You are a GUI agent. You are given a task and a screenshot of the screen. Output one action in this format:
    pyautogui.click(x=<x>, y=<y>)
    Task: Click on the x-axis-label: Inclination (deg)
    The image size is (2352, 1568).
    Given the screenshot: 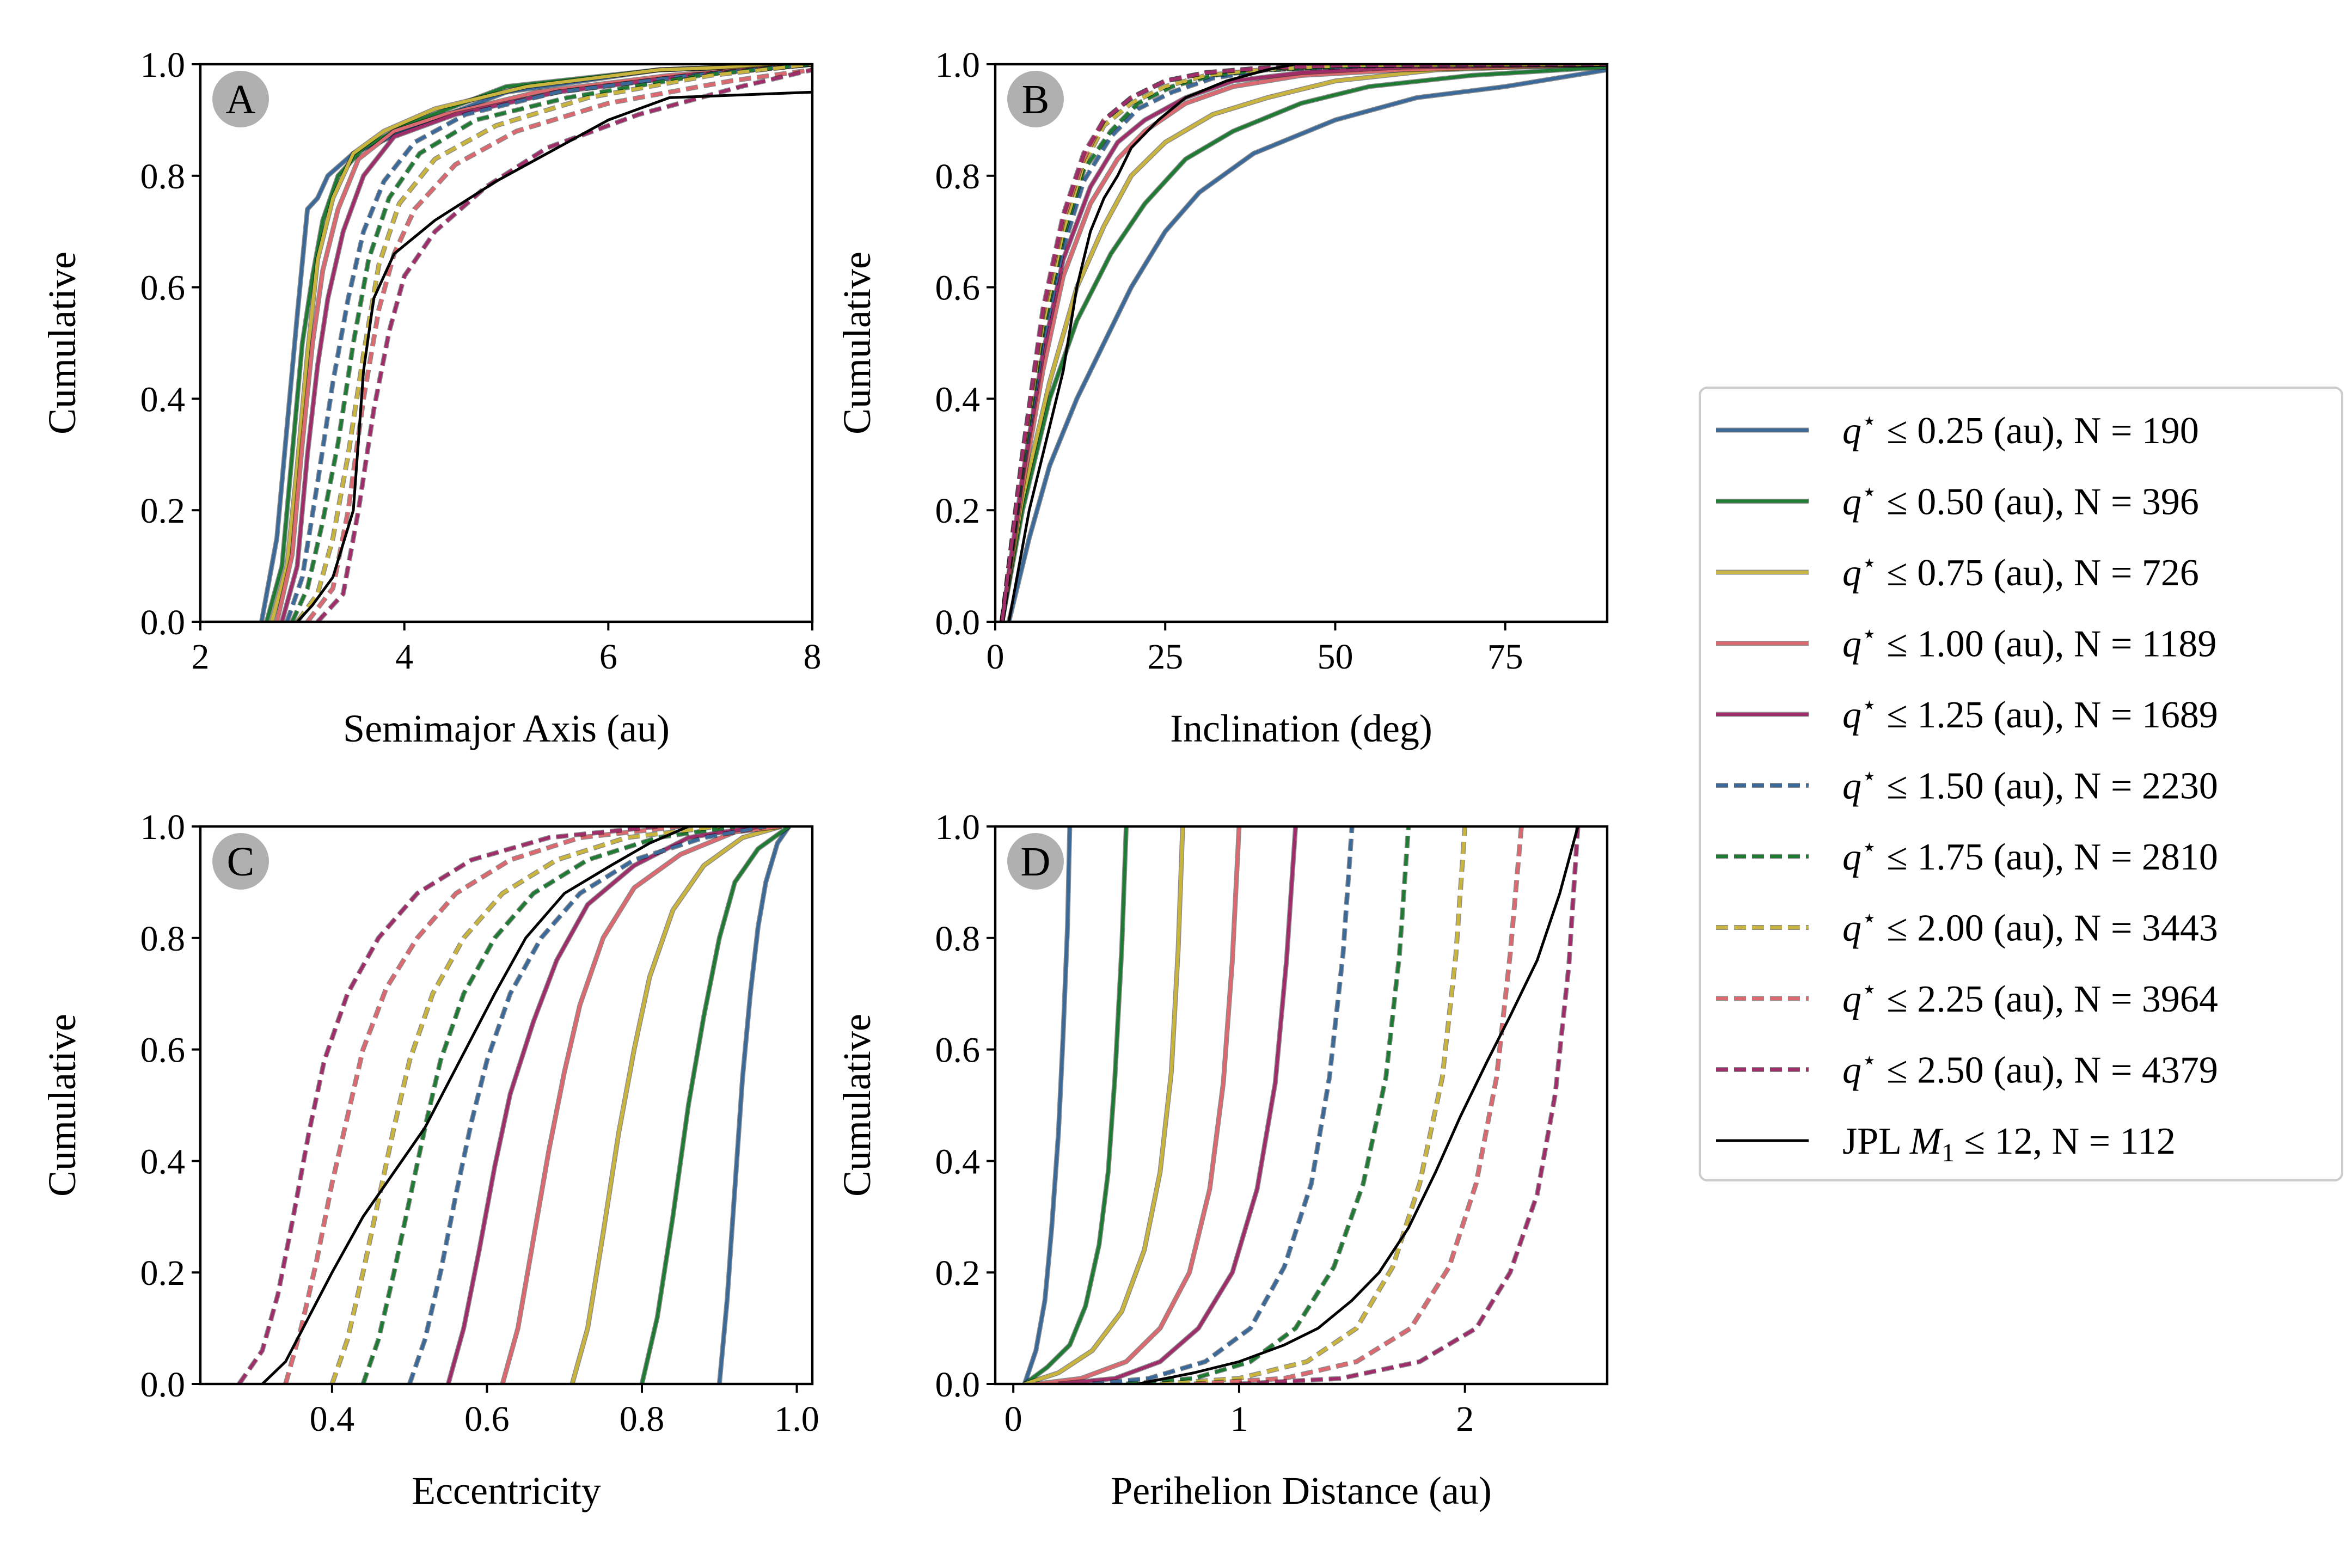 What is the action you would take?
    pyautogui.click(x=1301, y=728)
    